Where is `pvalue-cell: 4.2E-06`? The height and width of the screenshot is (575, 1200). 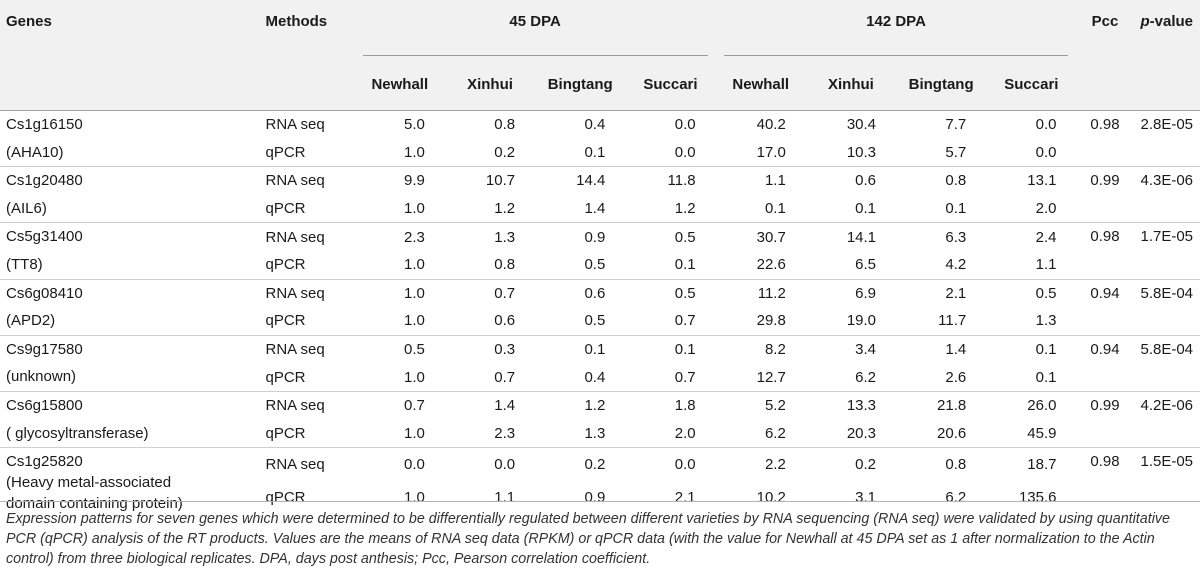 pvalue-cell: 4.2E-06 is located at coordinates (1166, 419).